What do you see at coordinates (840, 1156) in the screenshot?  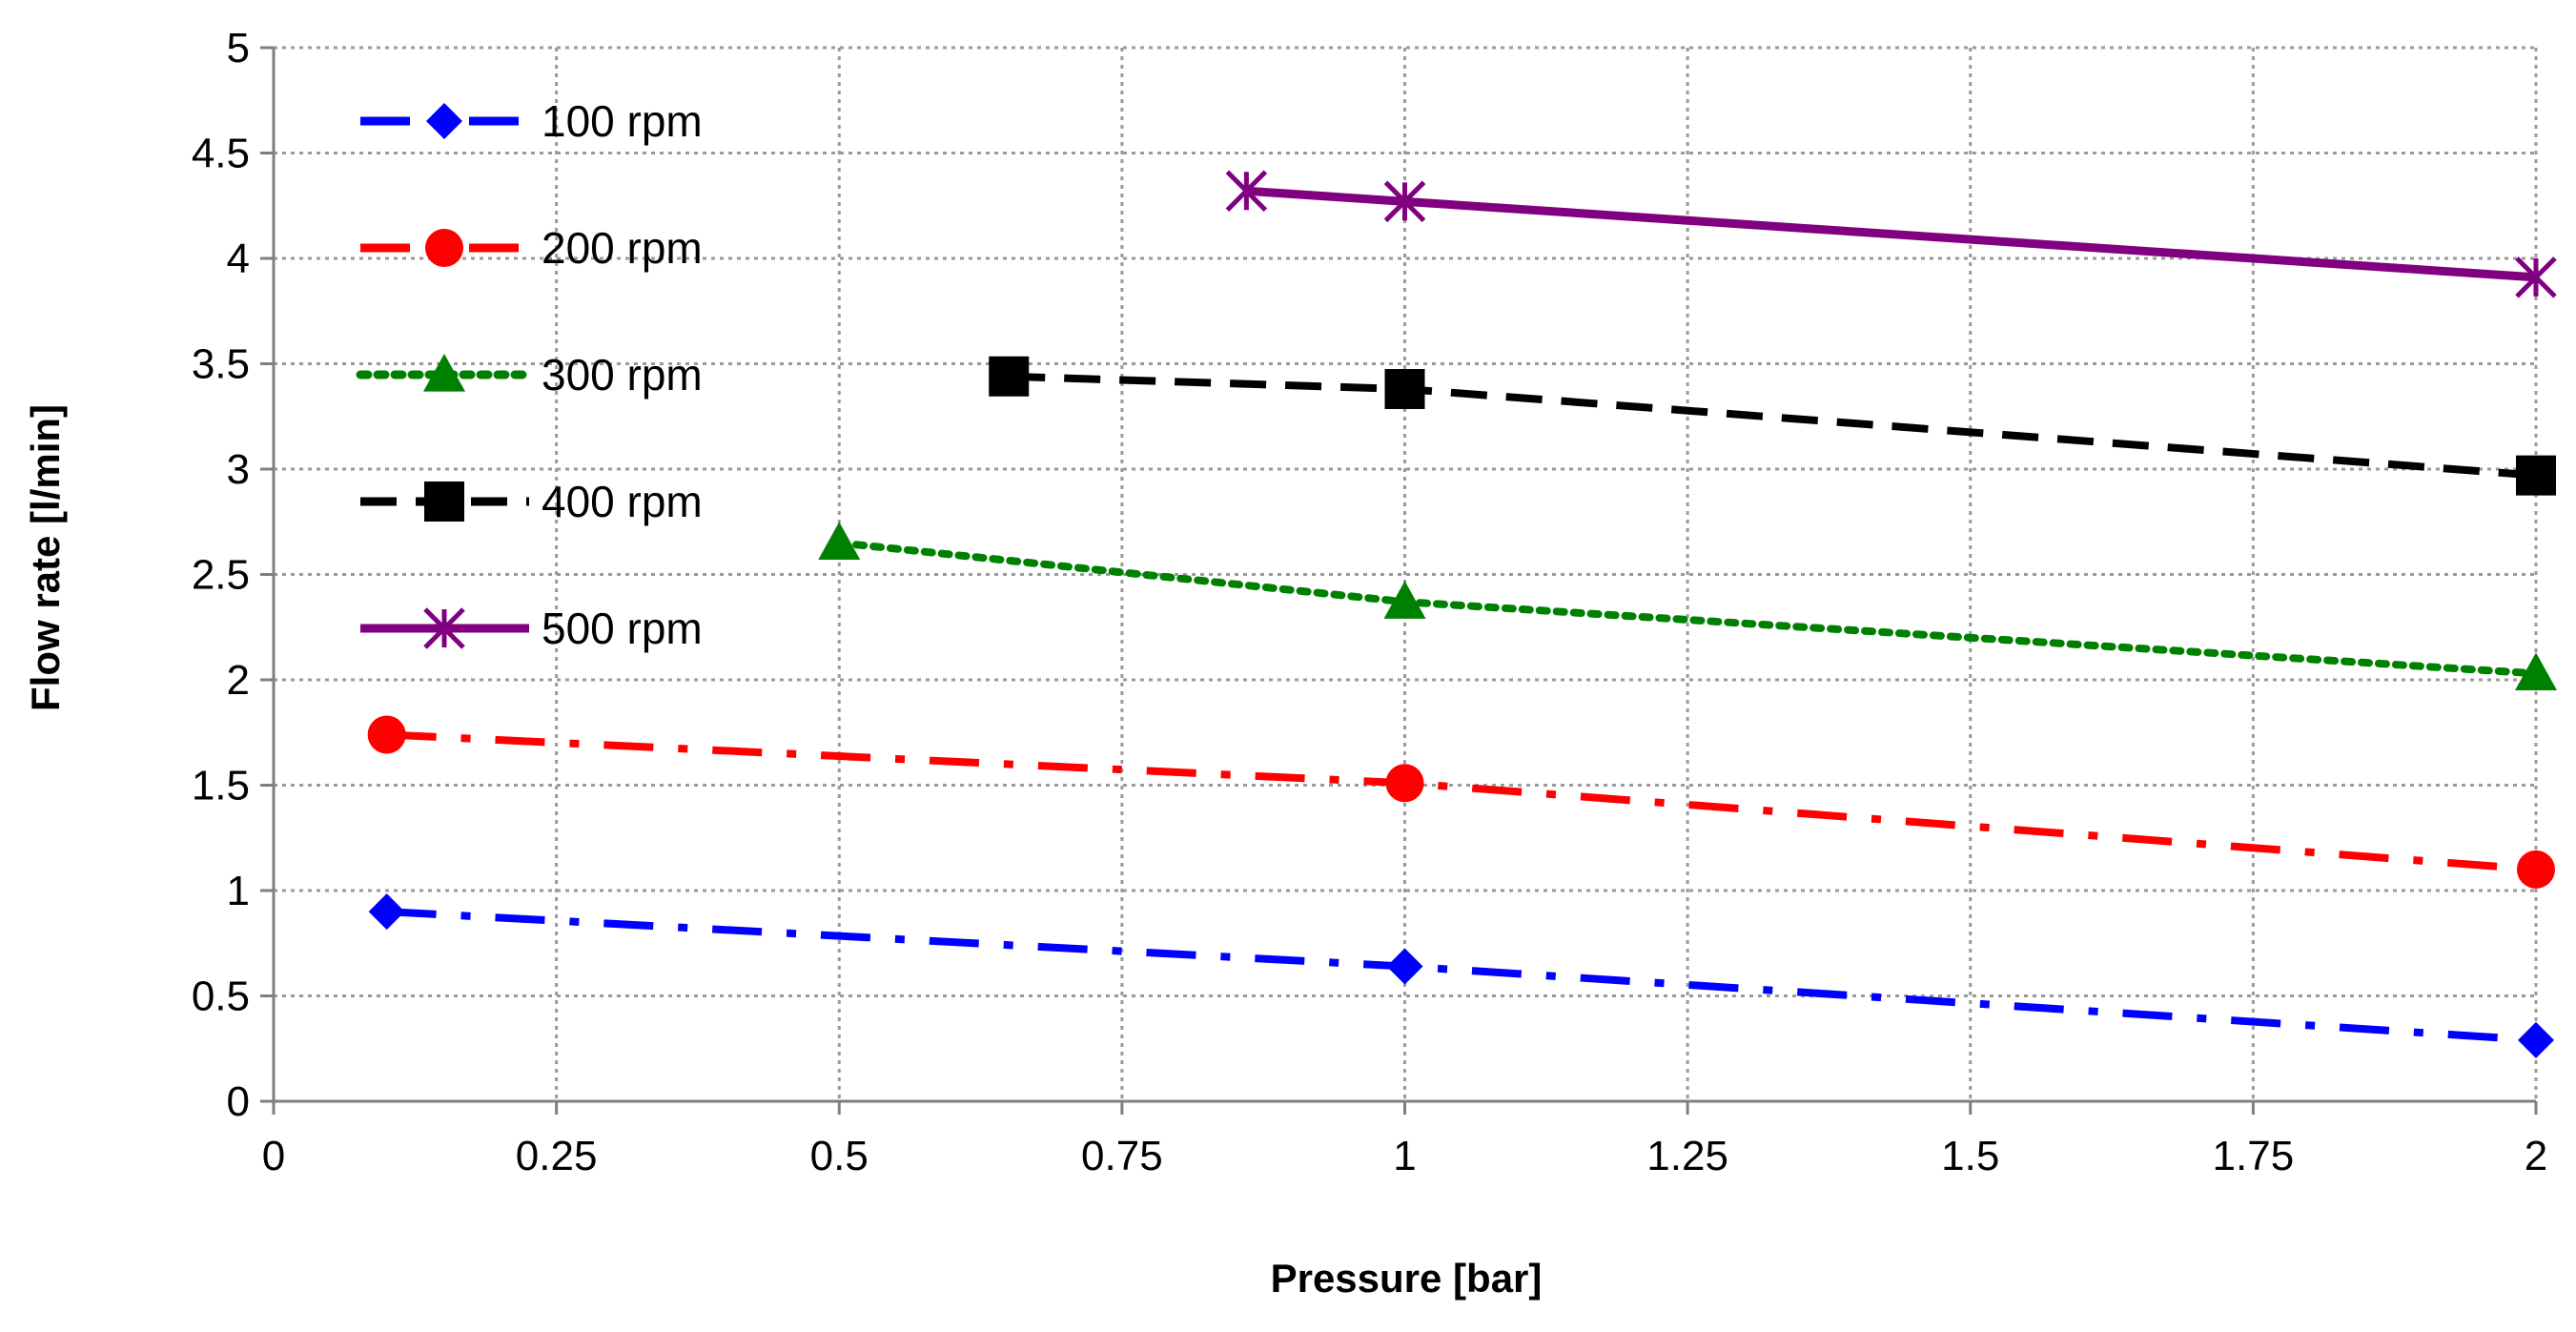 I see `x-tick-label: 0.5` at bounding box center [840, 1156].